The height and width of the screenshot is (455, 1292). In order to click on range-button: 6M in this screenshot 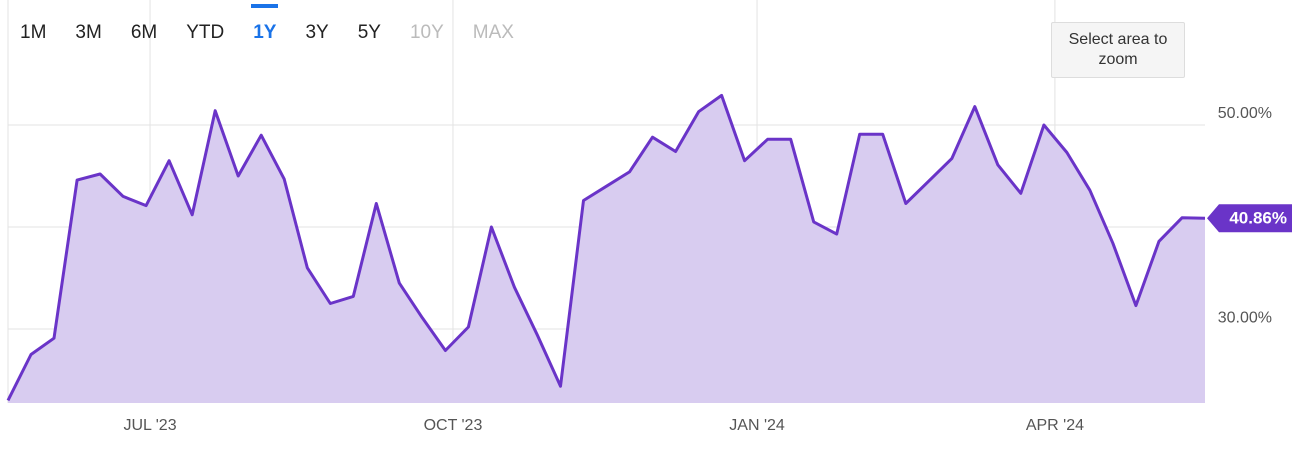, I will do `click(144, 32)`.